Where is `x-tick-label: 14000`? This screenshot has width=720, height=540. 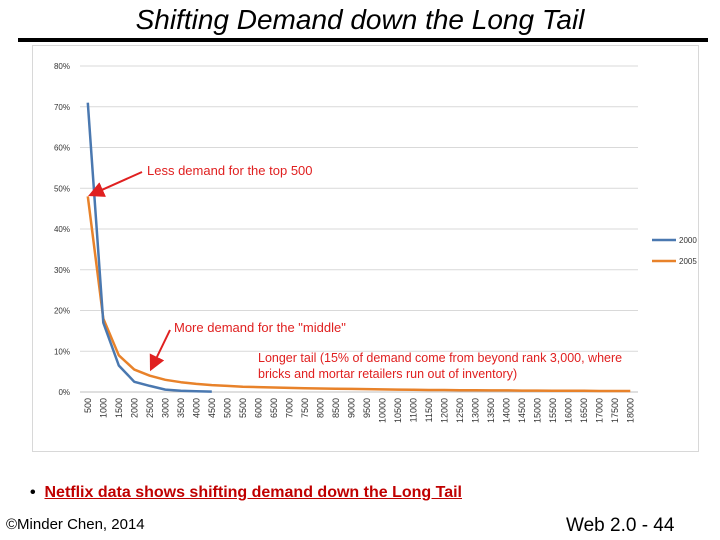 x-tick-label: 14000 is located at coordinates (506, 410).